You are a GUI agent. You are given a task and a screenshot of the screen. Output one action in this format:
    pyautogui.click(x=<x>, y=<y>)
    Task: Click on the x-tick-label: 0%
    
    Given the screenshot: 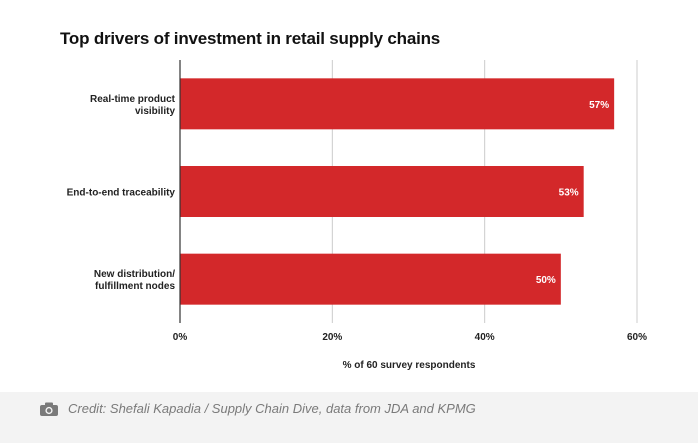 What is the action you would take?
    pyautogui.click(x=180, y=337)
    